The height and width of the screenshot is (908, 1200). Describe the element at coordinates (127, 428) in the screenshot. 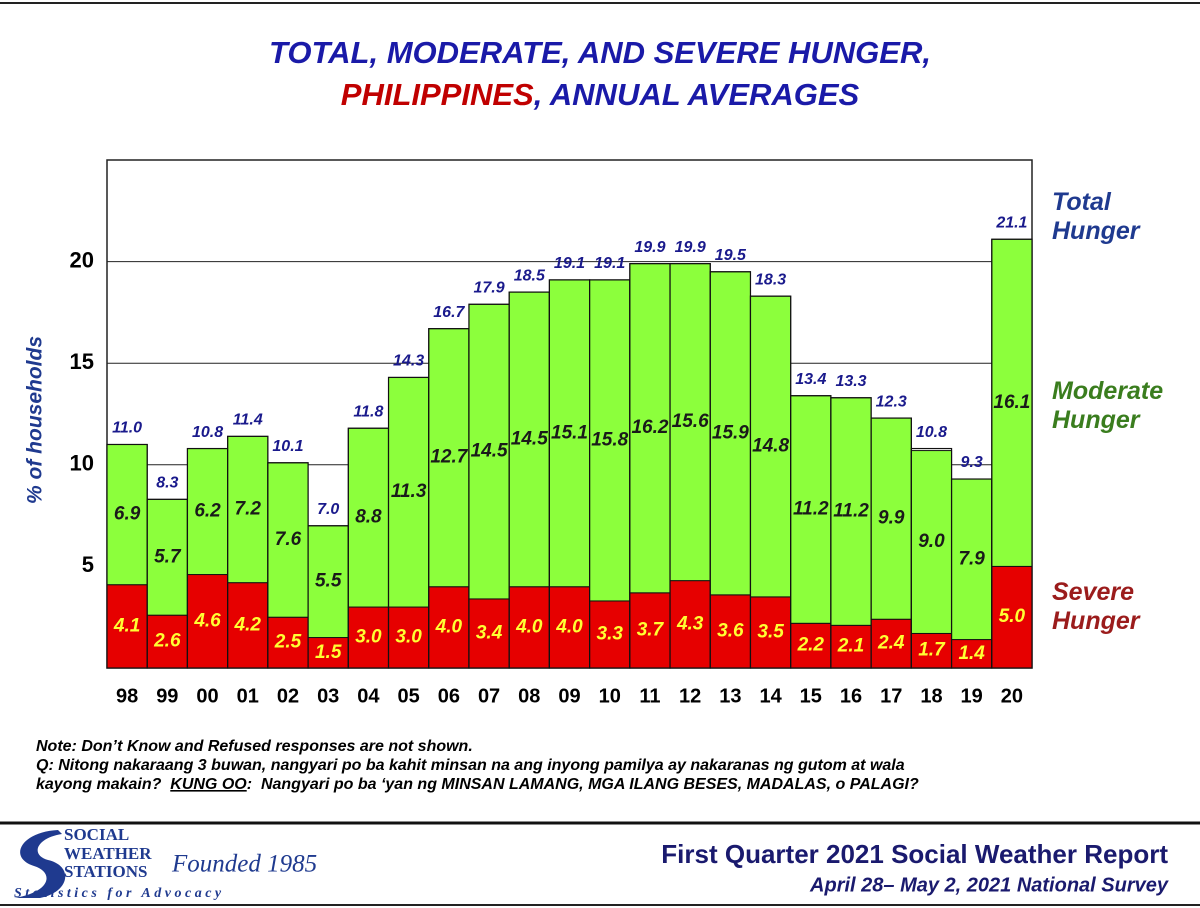

I see `total-label: 11.0` at that location.